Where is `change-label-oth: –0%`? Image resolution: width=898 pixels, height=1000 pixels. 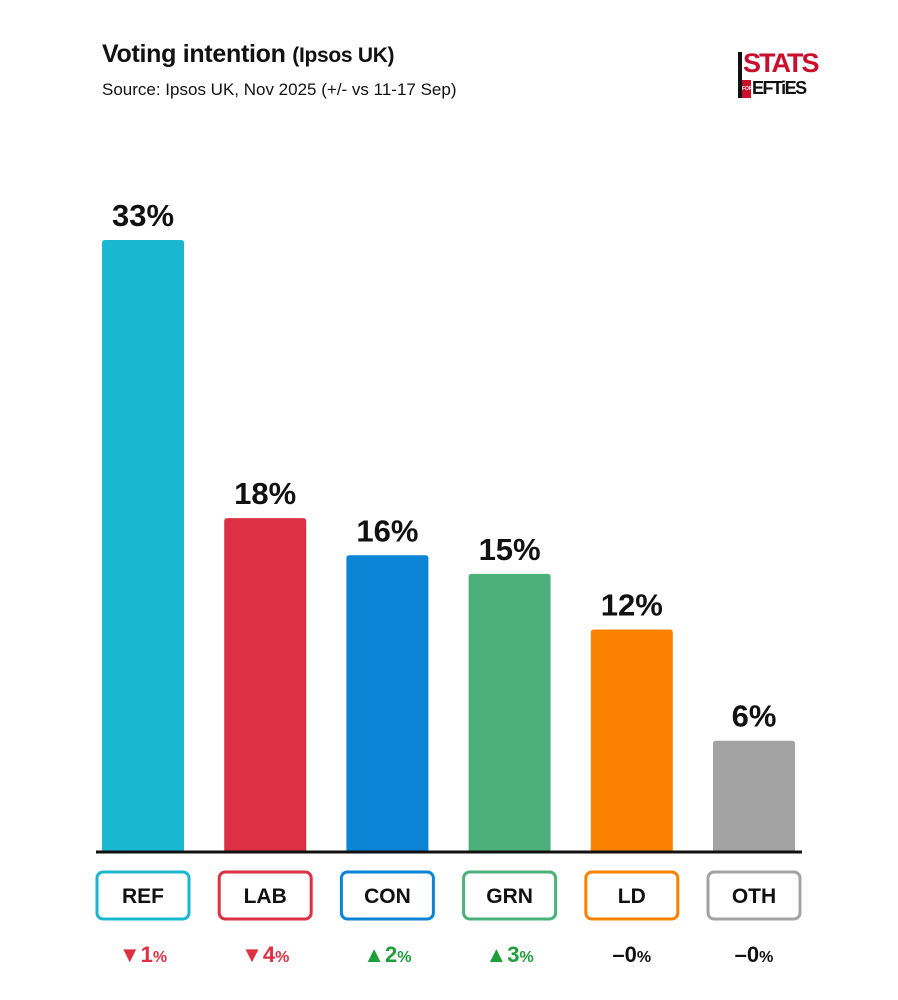
change-label-oth: –0% is located at coordinates (754, 954).